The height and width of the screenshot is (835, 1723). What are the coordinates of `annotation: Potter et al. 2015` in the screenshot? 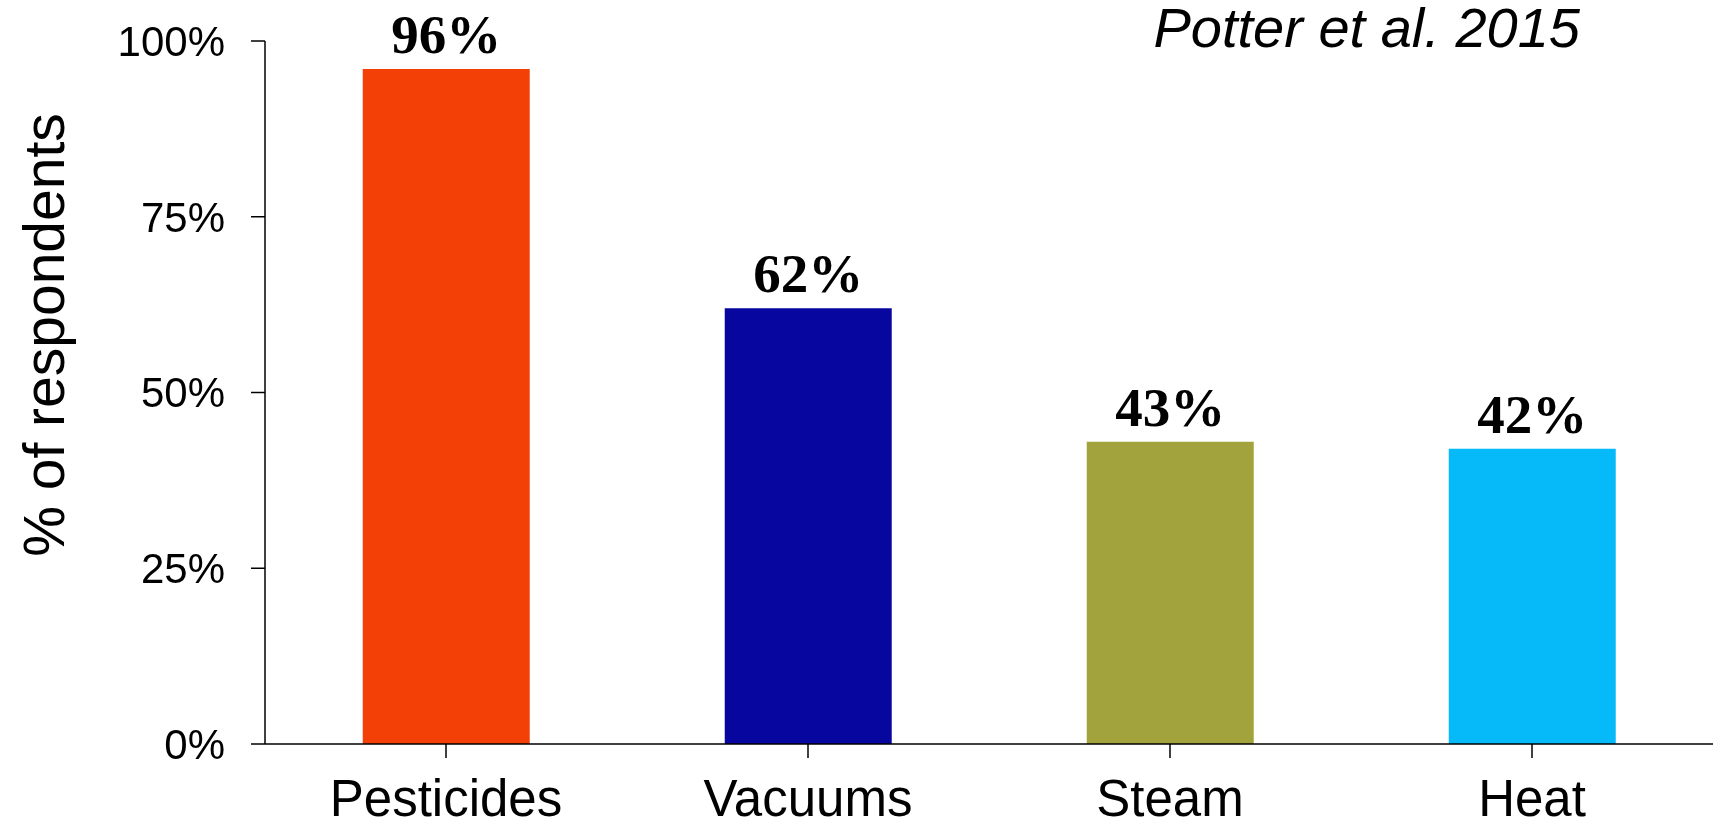 It's located at (1366, 29).